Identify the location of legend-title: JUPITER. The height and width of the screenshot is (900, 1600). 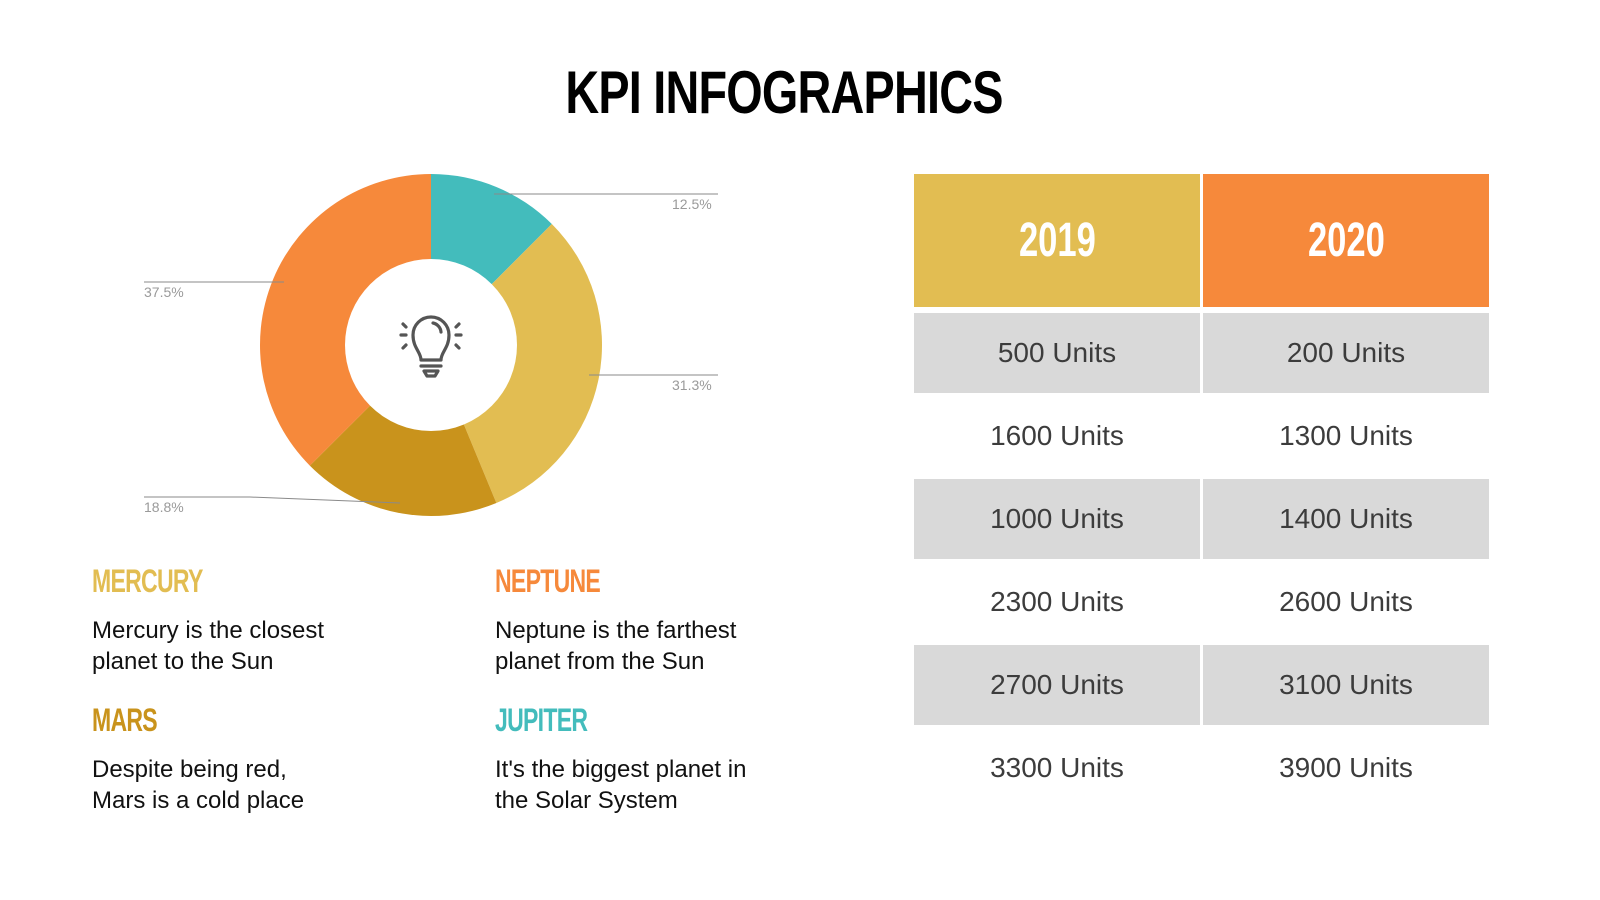
(541, 720).